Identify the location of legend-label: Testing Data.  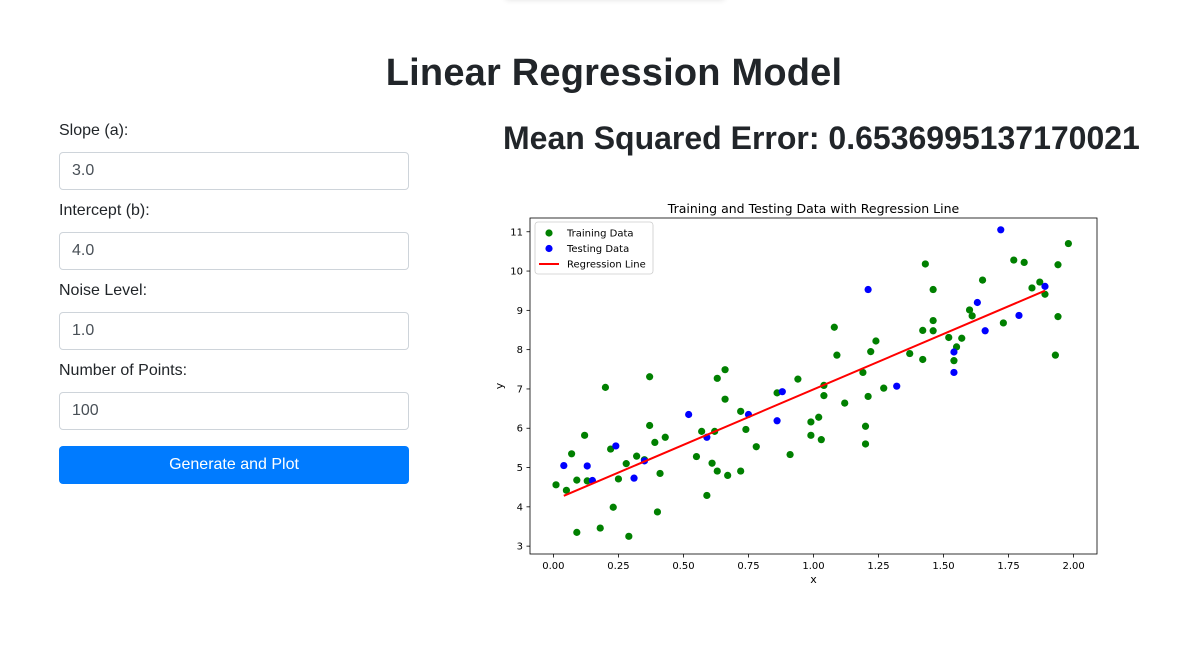
(597, 249).